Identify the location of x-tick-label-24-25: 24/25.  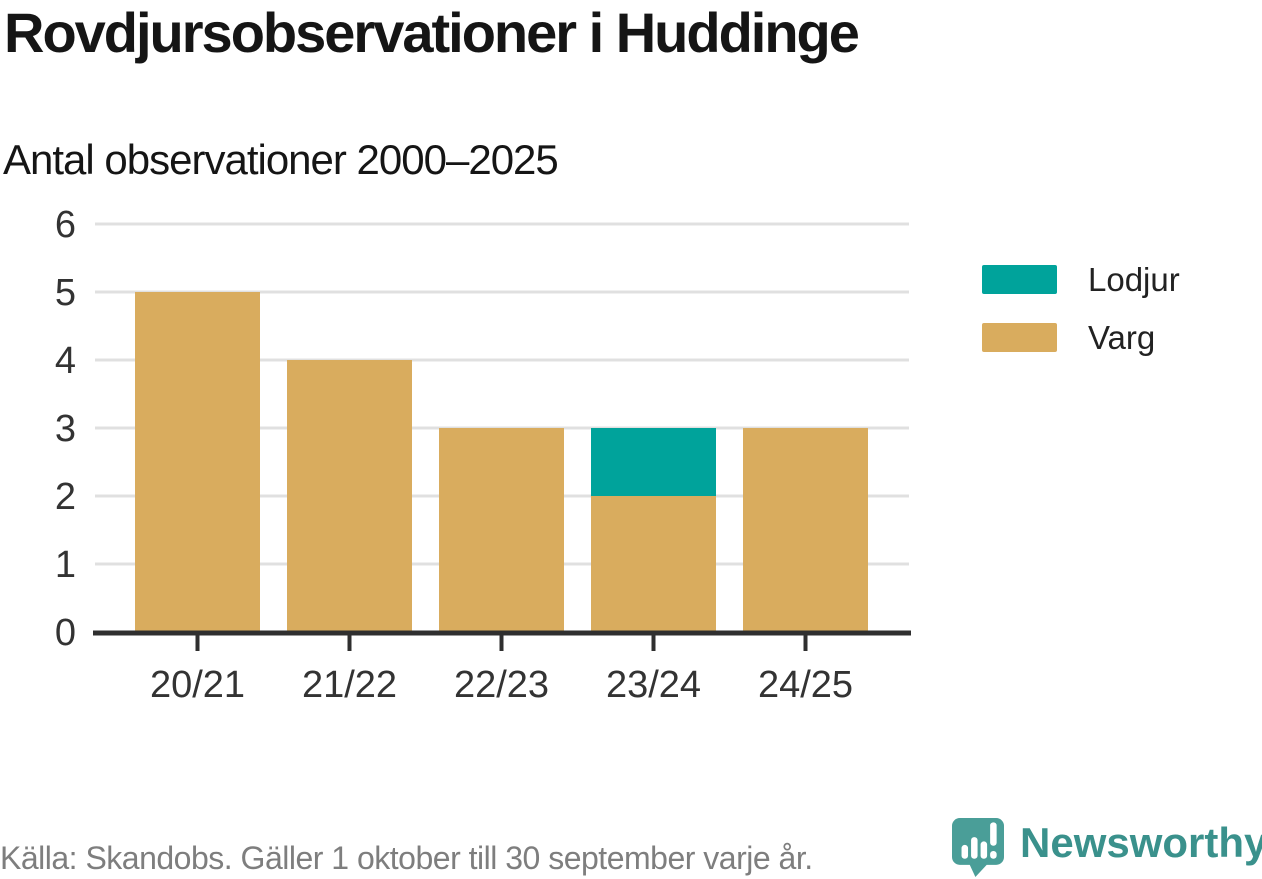
(805, 685).